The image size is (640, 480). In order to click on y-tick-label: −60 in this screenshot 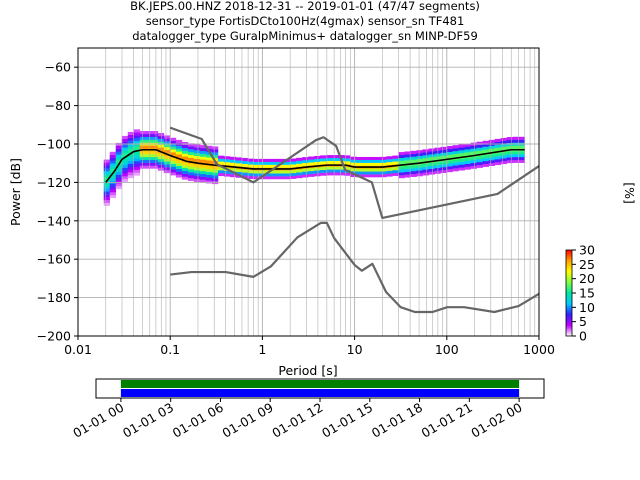, I will do `click(58, 67)`.